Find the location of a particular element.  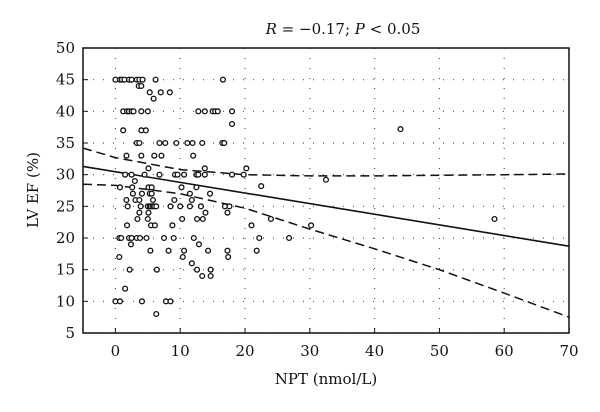

y-tick-label: 25 is located at coordinates (65, 206).